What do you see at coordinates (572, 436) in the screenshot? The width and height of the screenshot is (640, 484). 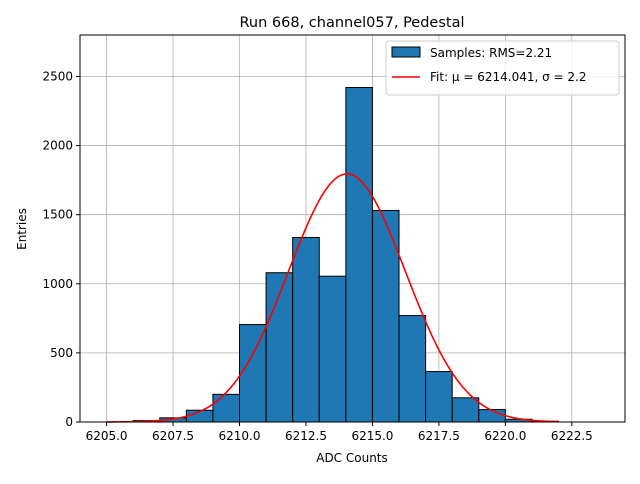 I see `x-tick-label: 6222.5` at bounding box center [572, 436].